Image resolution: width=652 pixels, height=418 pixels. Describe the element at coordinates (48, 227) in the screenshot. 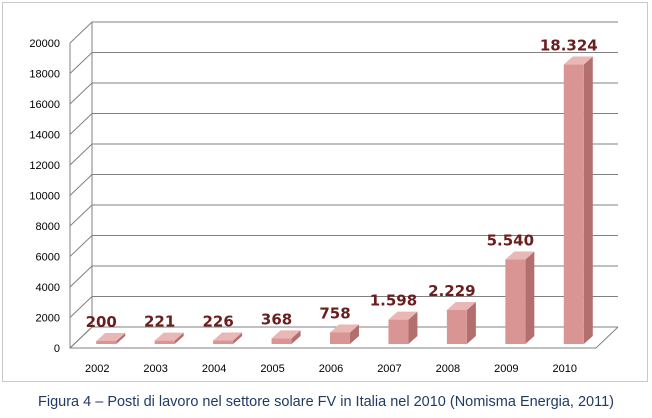

I see `y-tick-label: 8000` at that location.